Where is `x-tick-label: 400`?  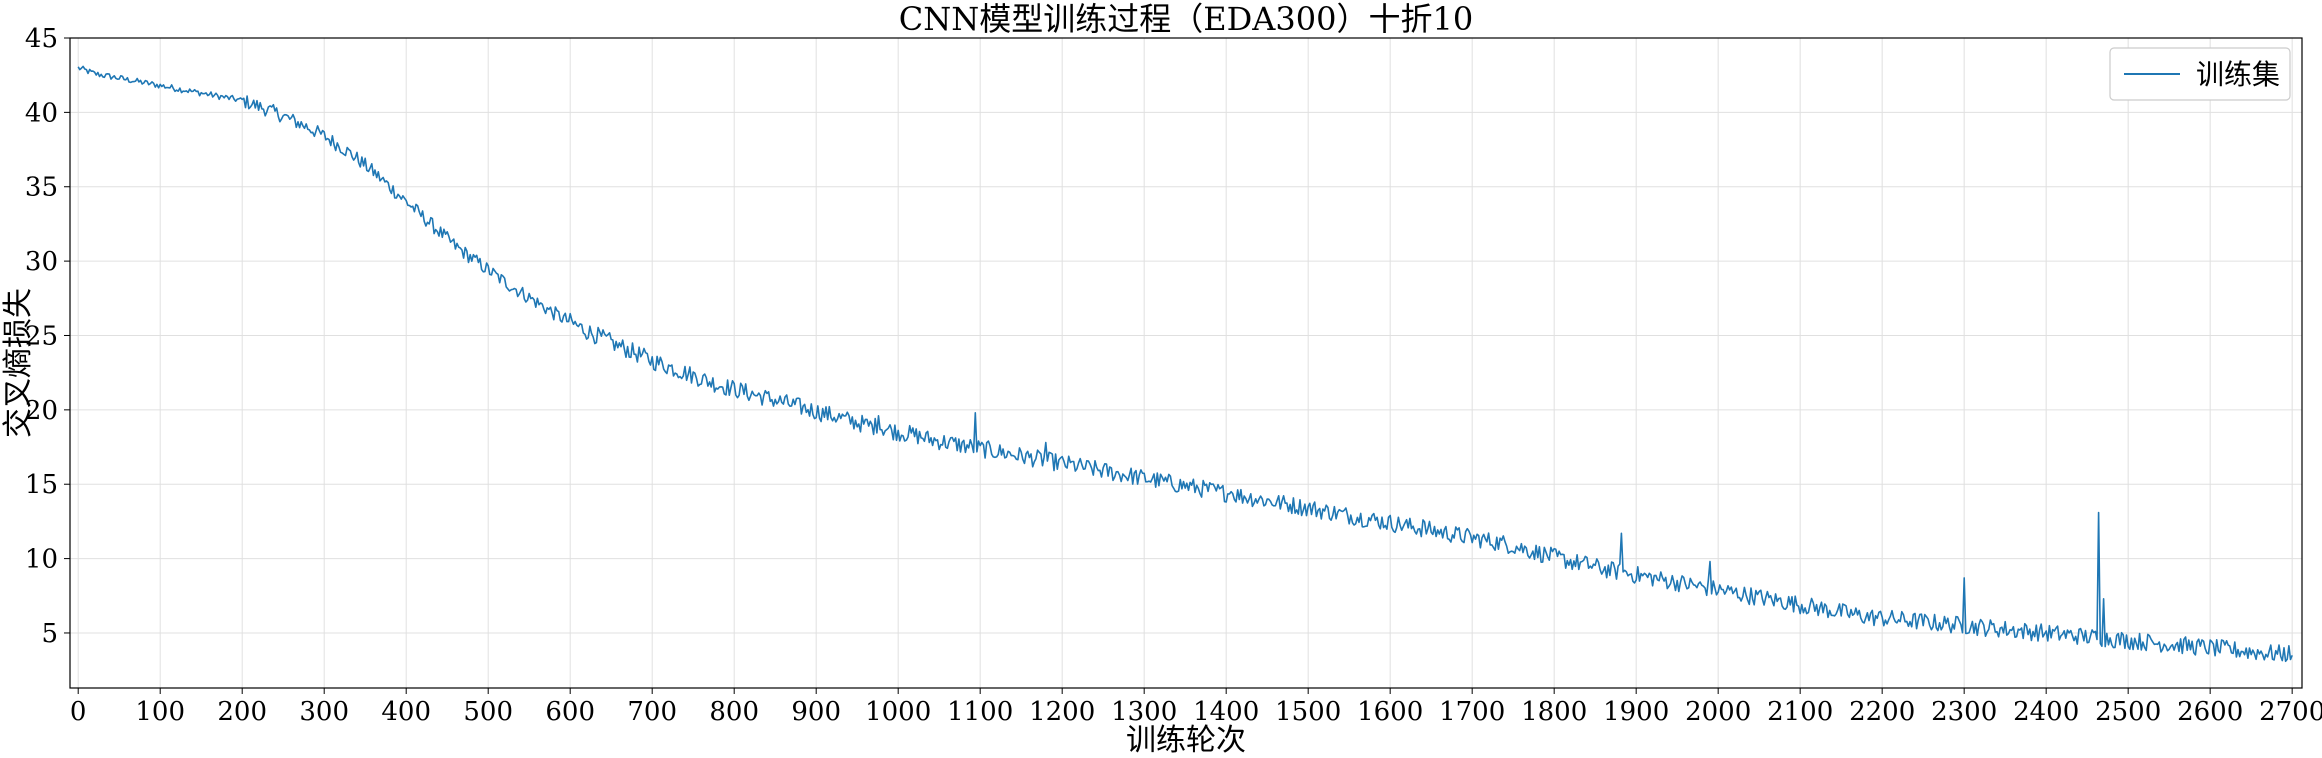
x-tick-label: 400 is located at coordinates (406, 712).